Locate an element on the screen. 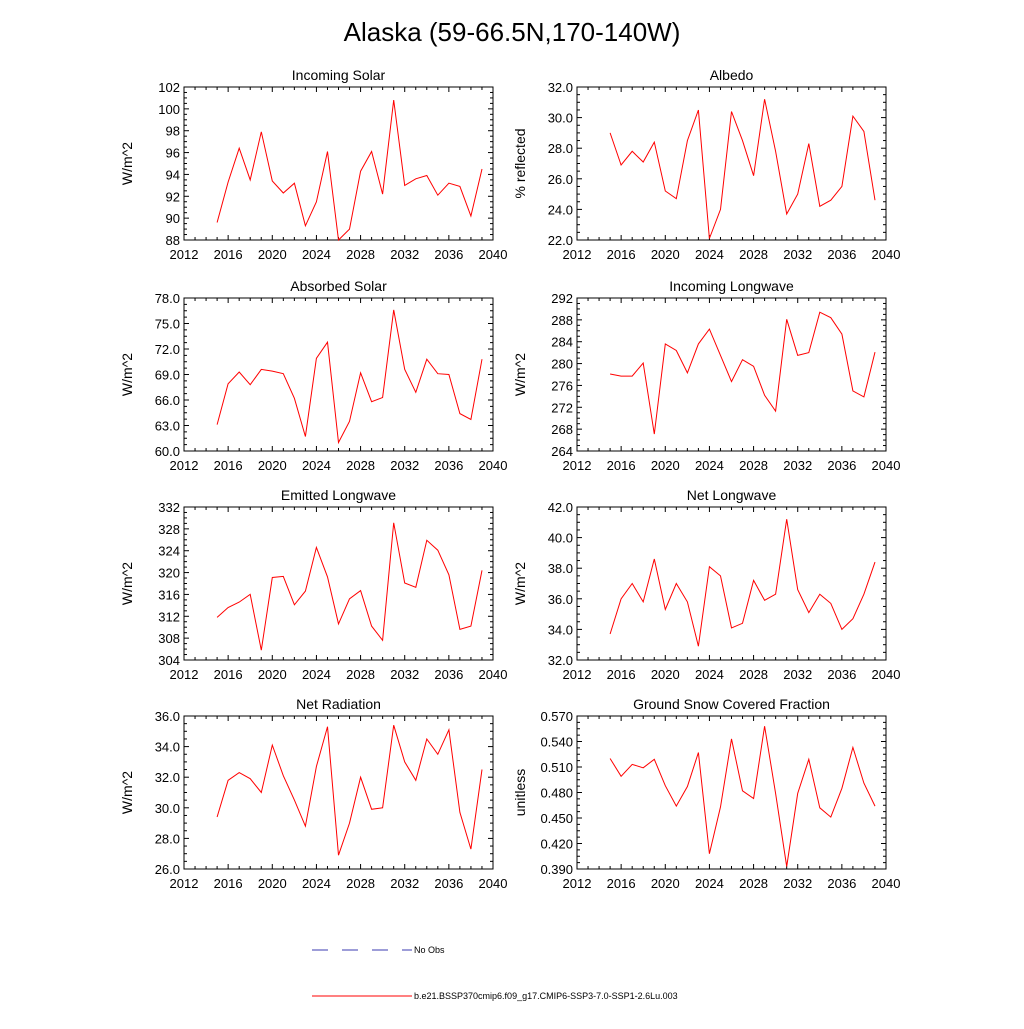  y-tick-label: 63.0 is located at coordinates (167, 426).